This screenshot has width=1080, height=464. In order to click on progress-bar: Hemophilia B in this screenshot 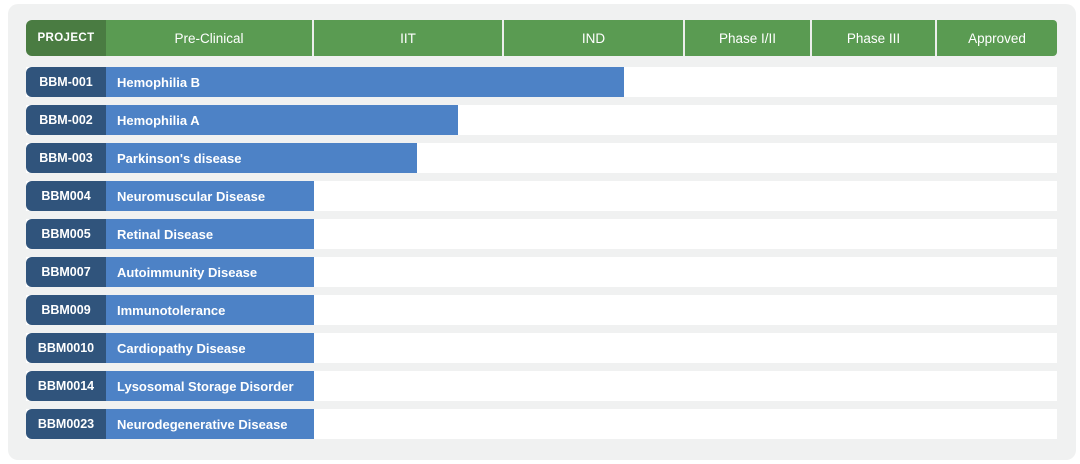, I will do `click(365, 82)`.